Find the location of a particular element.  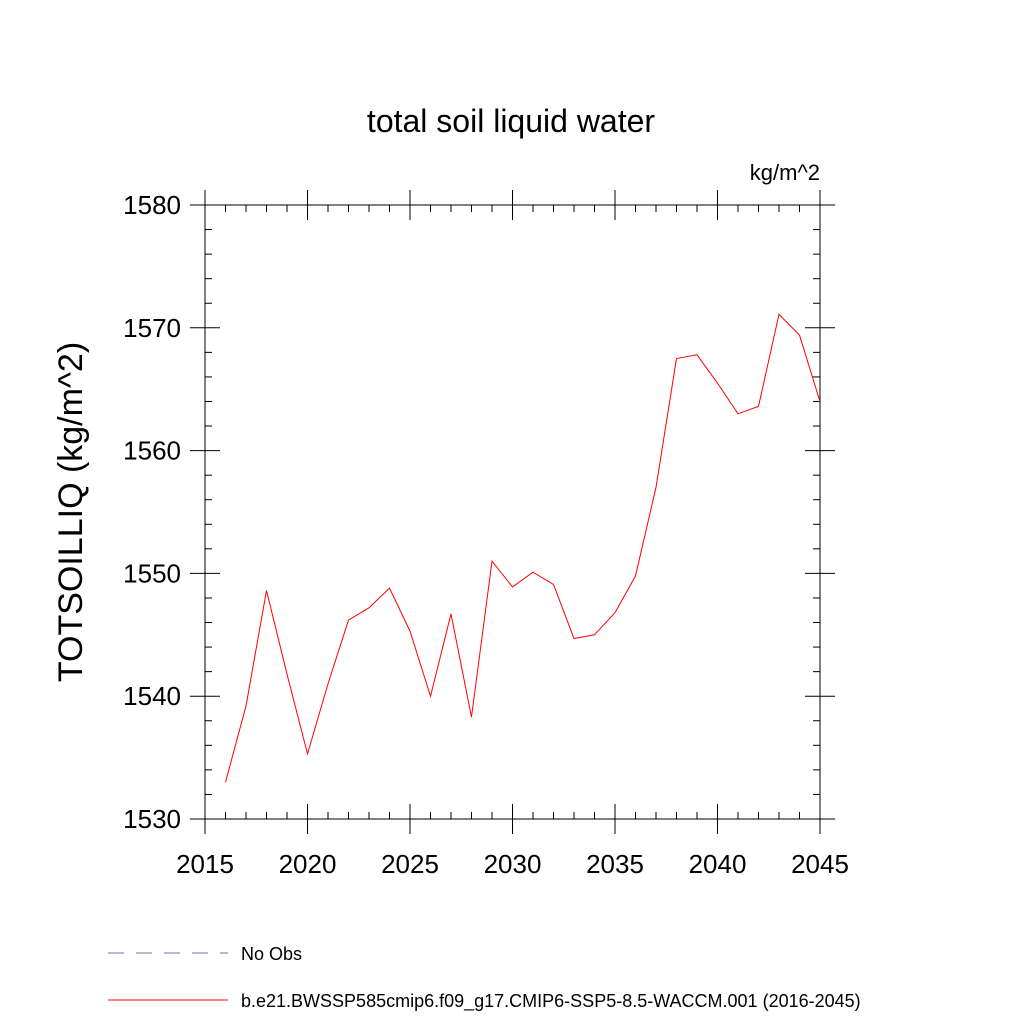

x-tick-labels: 2015 2020 2025 2030 2035 2040 2045 is located at coordinates (512, 864).